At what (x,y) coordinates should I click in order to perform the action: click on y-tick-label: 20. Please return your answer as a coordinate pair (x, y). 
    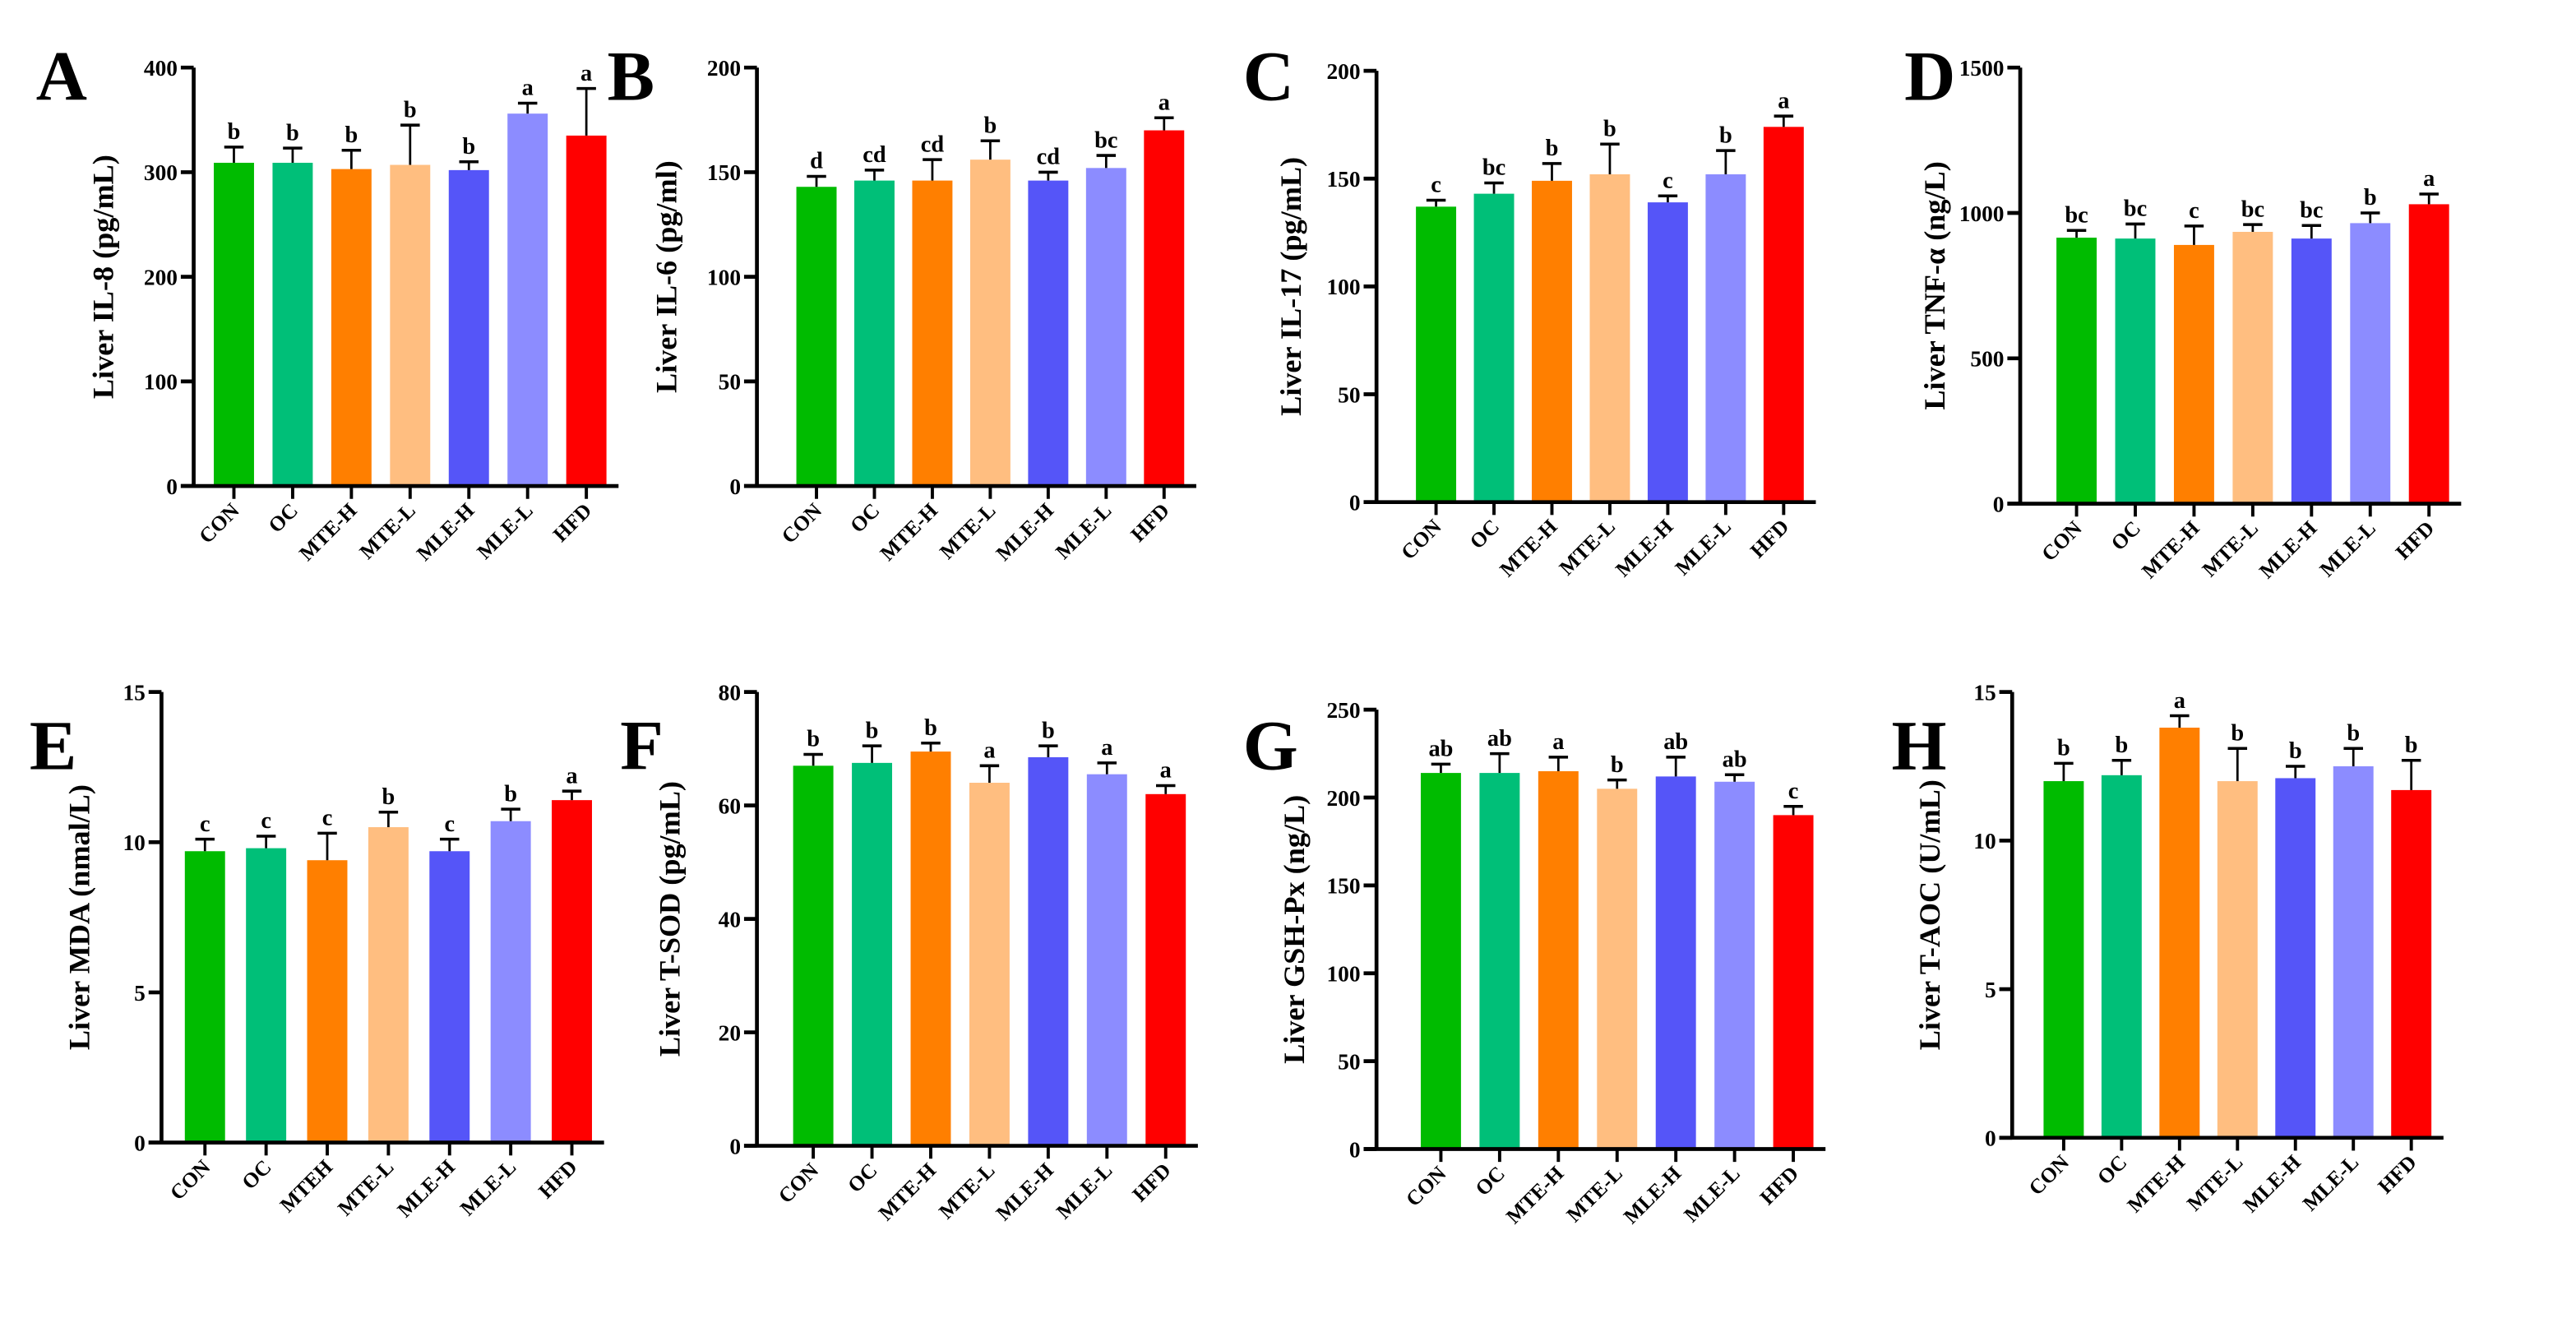
    Looking at the image, I should click on (730, 1033).